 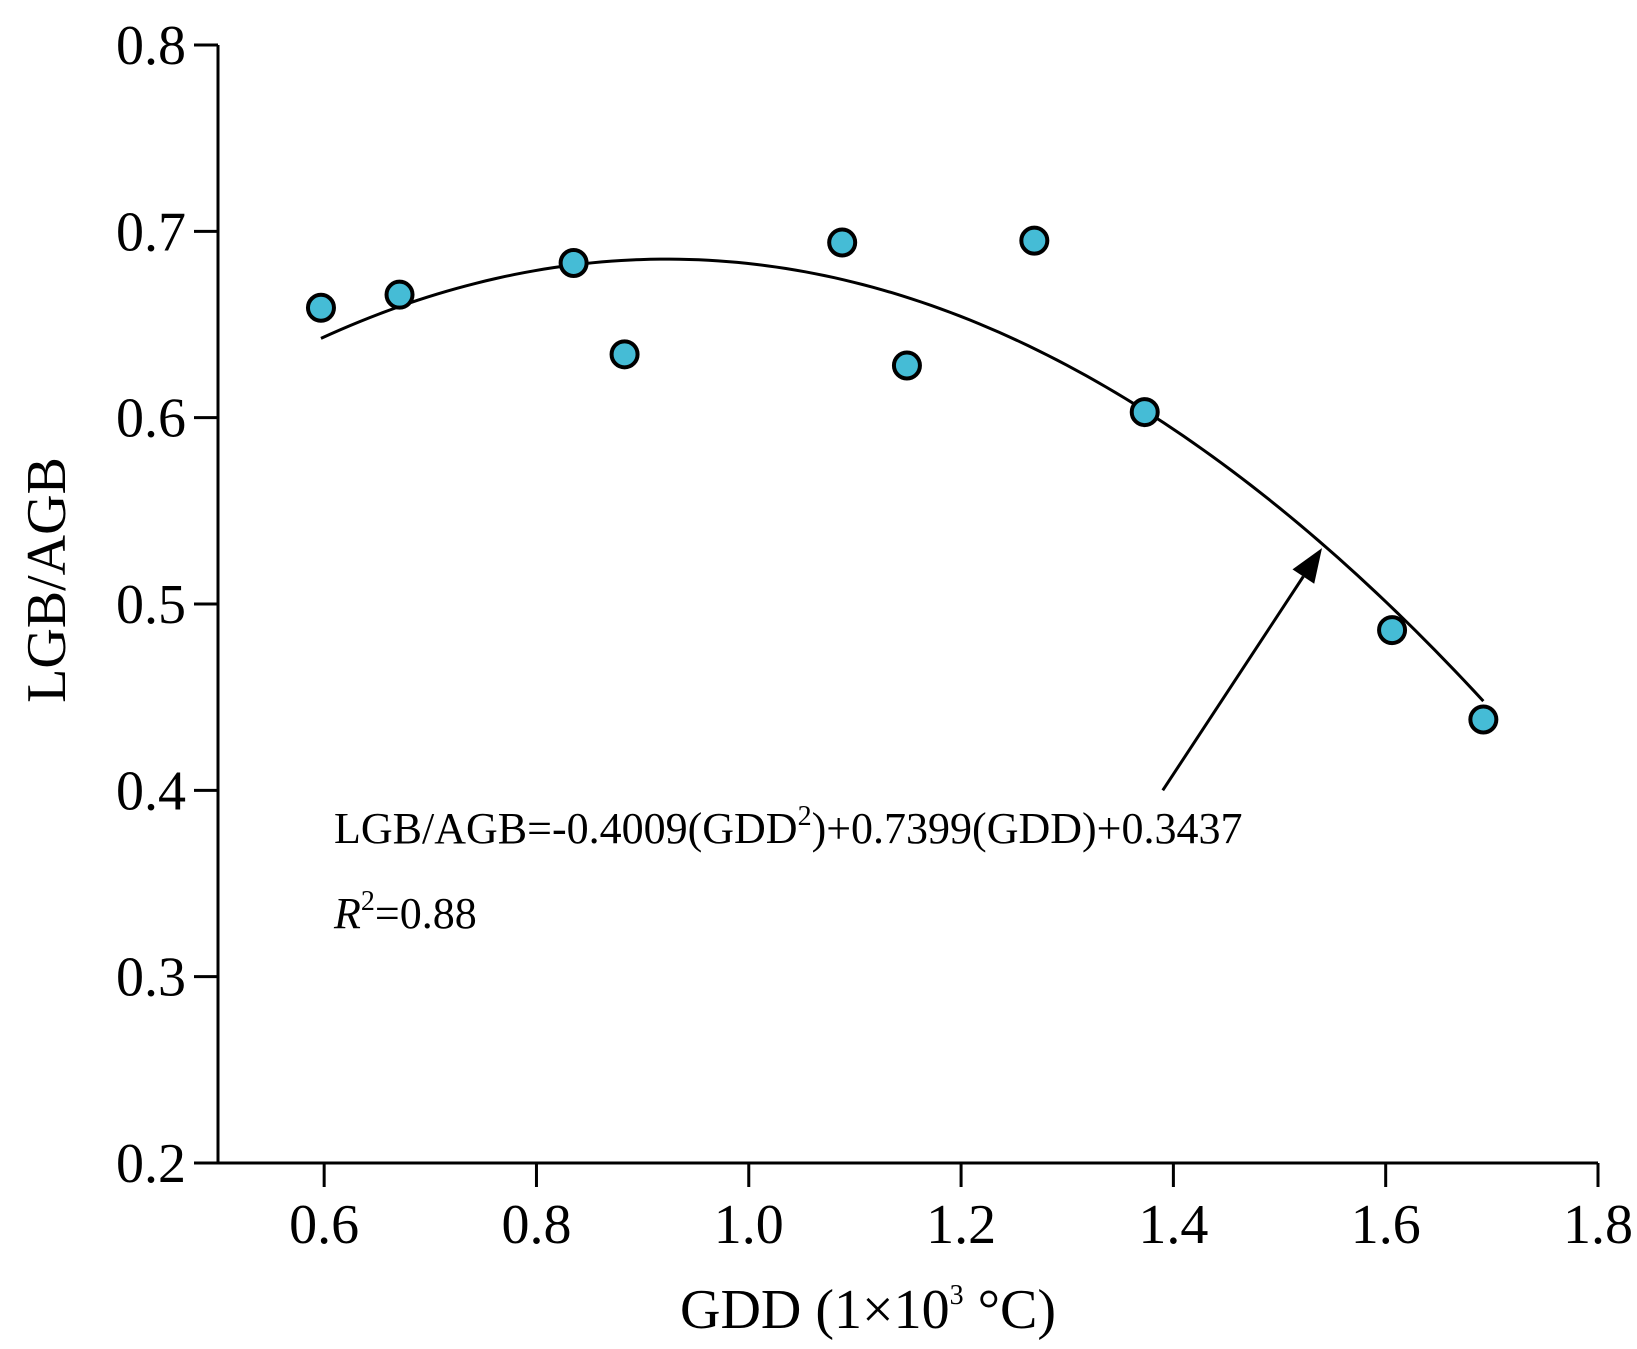 I want to click on y-tick-label: 0.7, so click(x=151, y=232).